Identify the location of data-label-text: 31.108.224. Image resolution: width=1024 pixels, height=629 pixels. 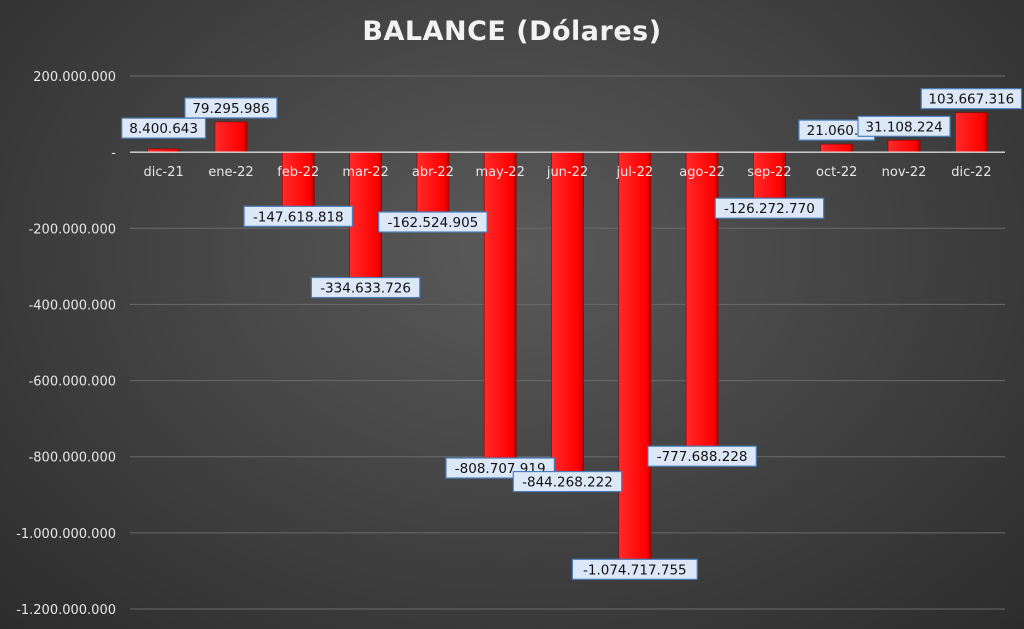
(903, 127).